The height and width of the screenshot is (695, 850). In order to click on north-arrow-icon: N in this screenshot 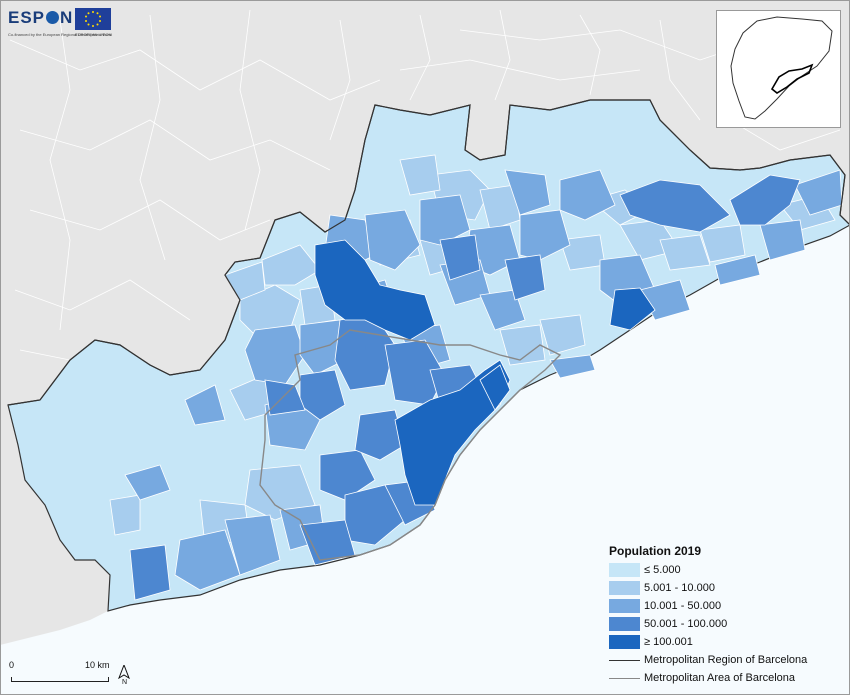, I will do `click(124, 674)`.